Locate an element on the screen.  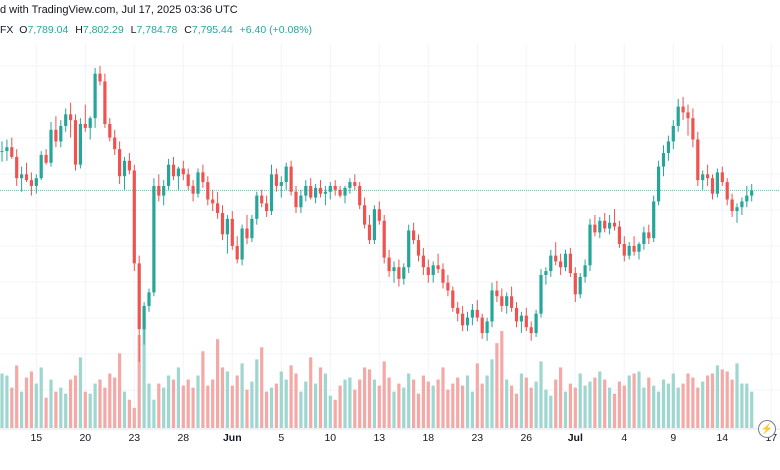
x-tick-label: 26 is located at coordinates (526, 438).